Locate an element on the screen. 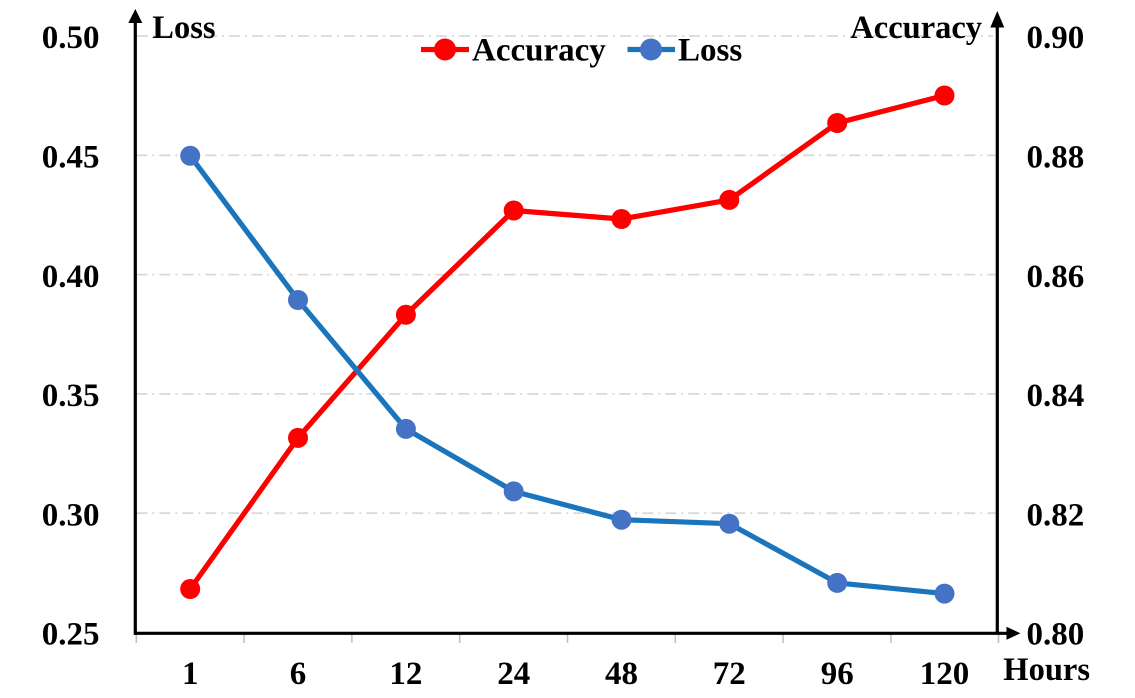  svg-text: 96 is located at coordinates (837, 674).